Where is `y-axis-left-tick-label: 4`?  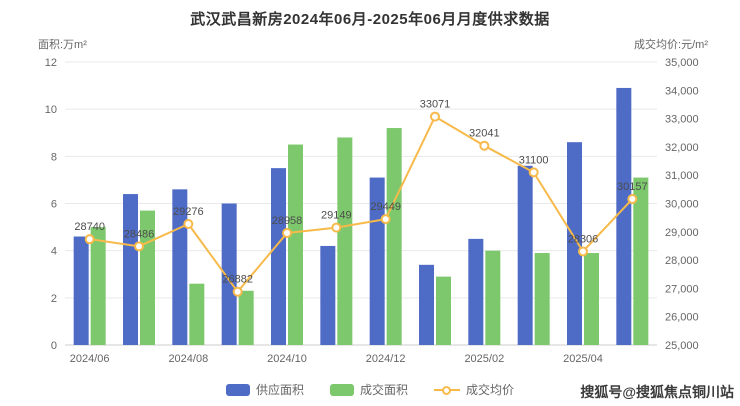
y-axis-left-tick-label: 4 is located at coordinates (54, 252).